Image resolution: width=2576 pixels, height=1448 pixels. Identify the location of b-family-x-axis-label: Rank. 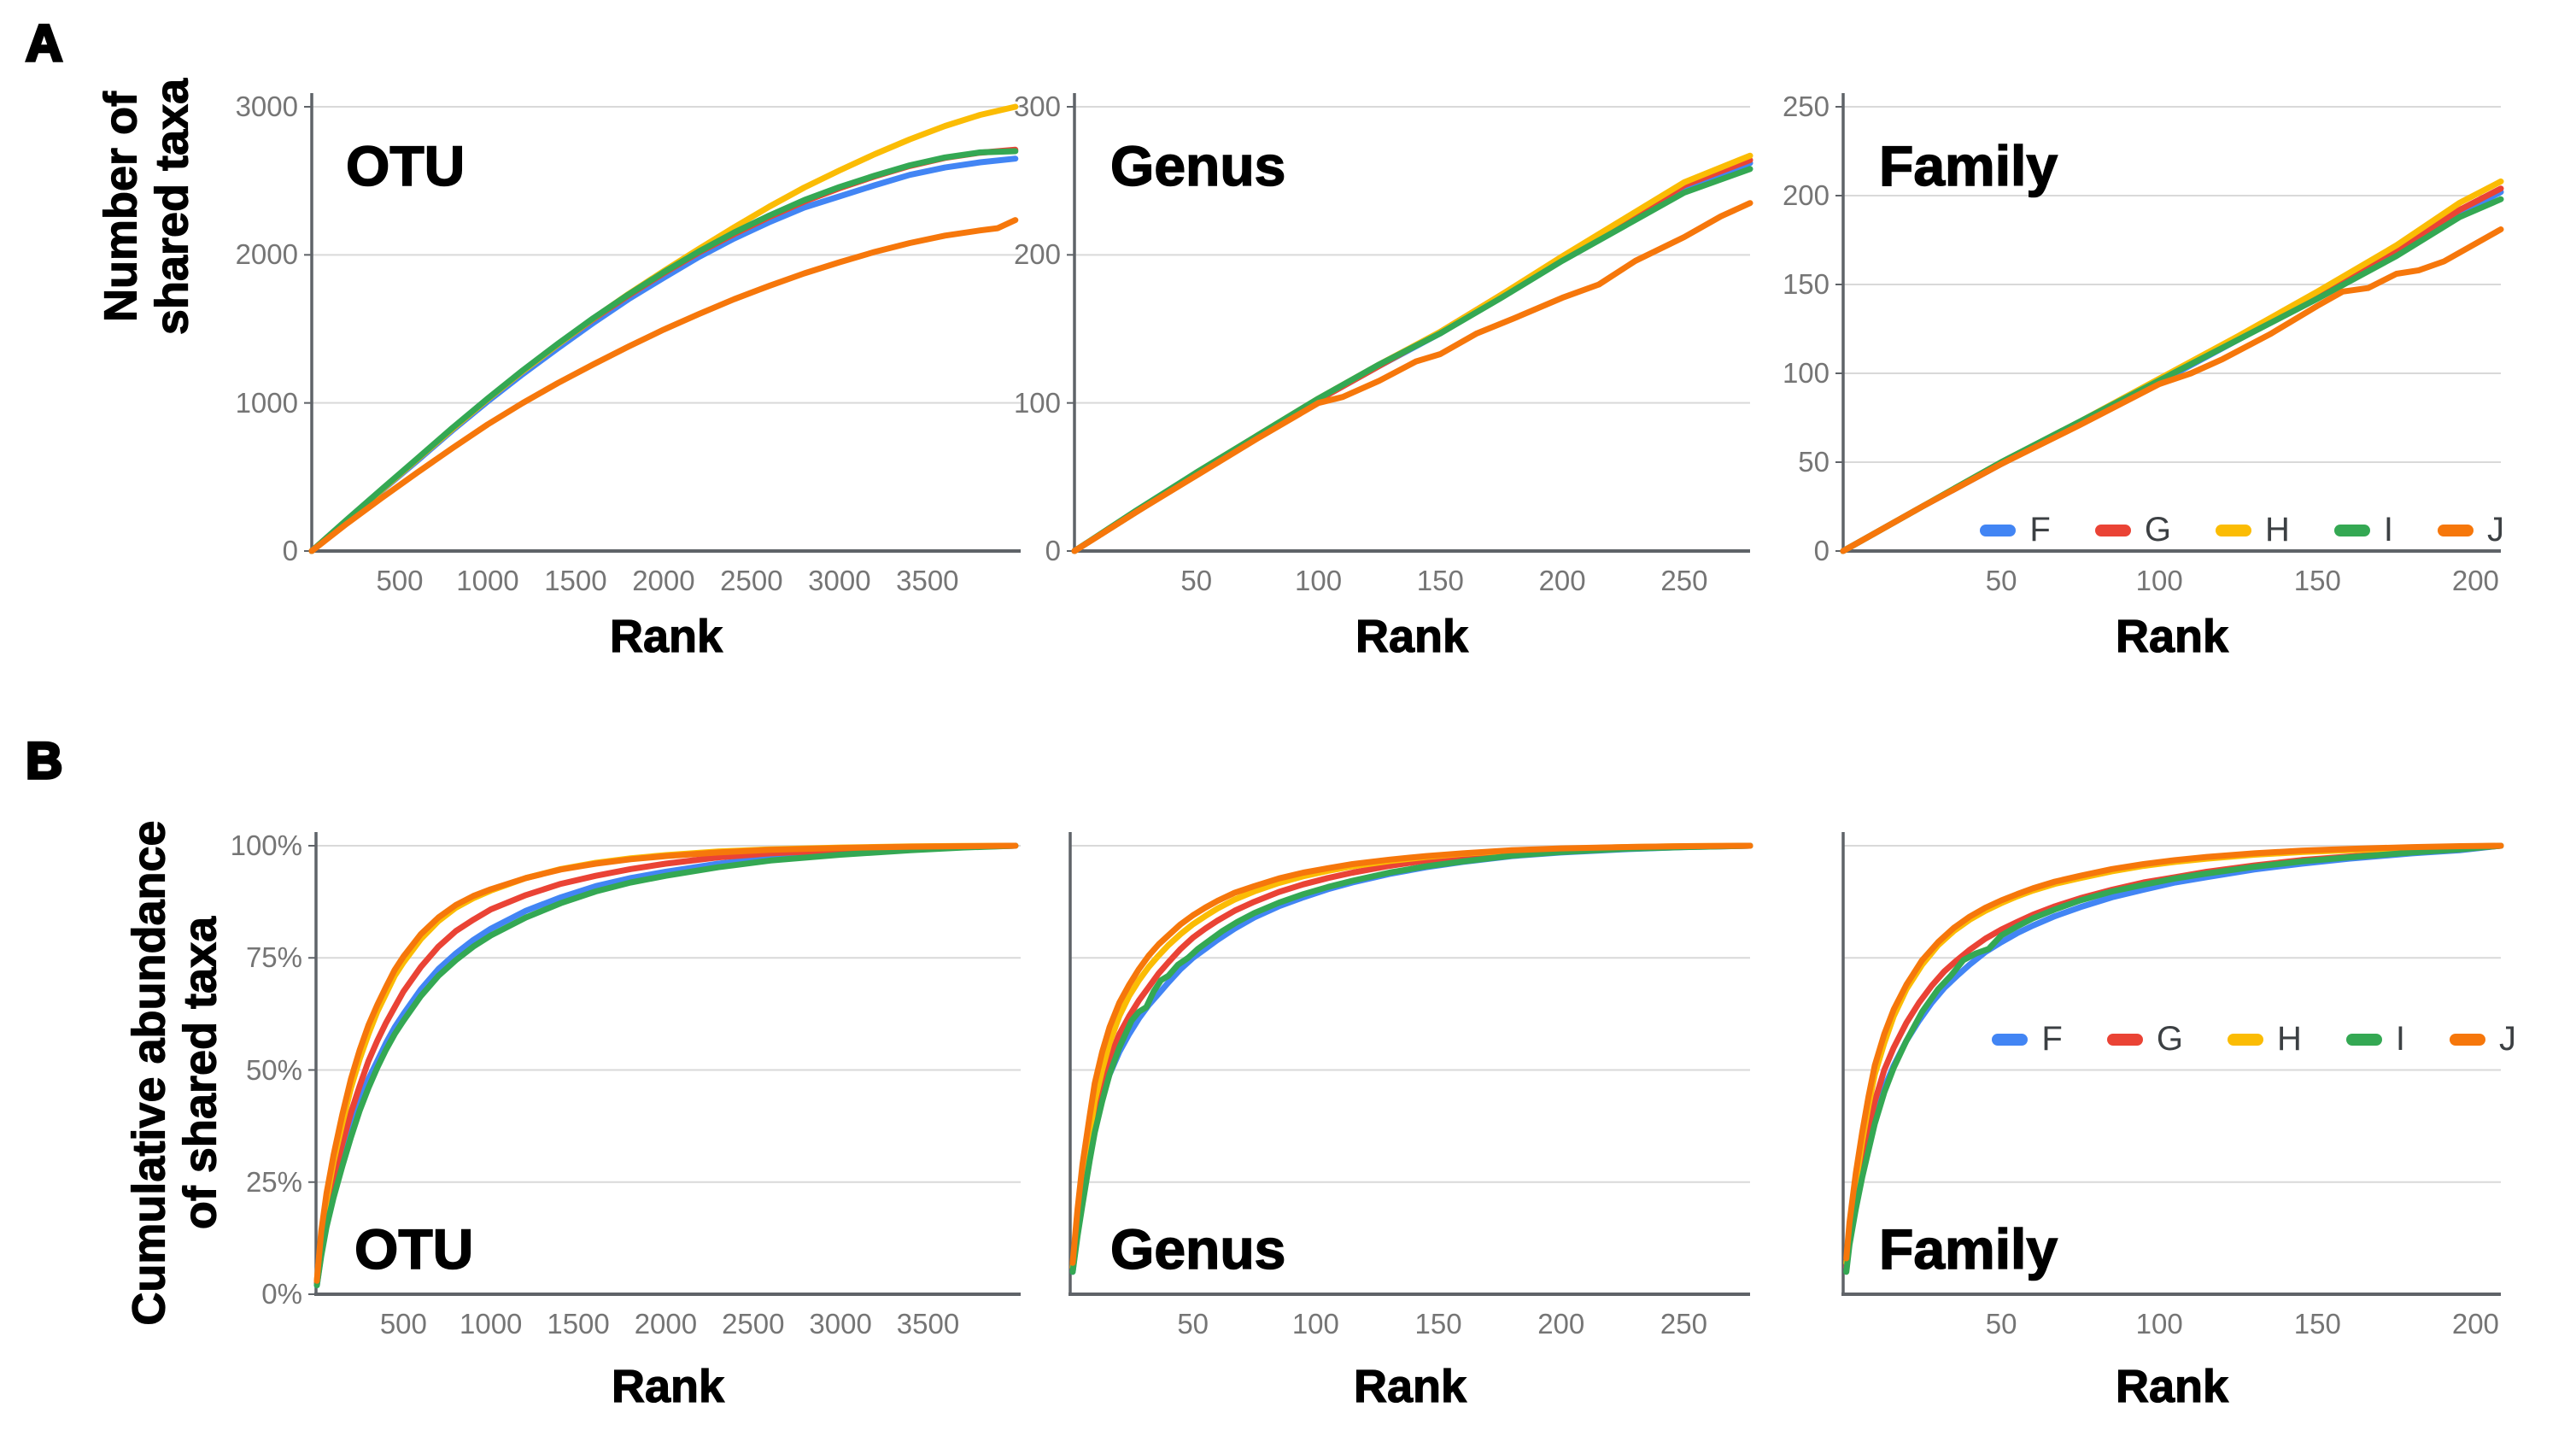
(2172, 1386).